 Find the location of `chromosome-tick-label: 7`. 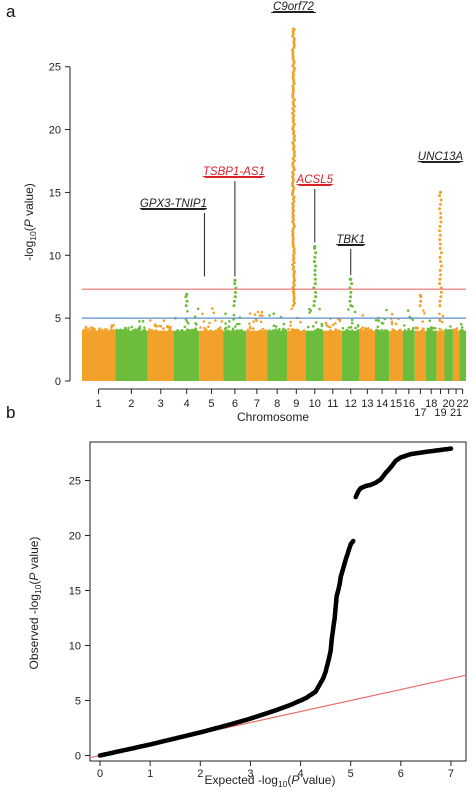

chromosome-tick-label: 7 is located at coordinates (257, 404).